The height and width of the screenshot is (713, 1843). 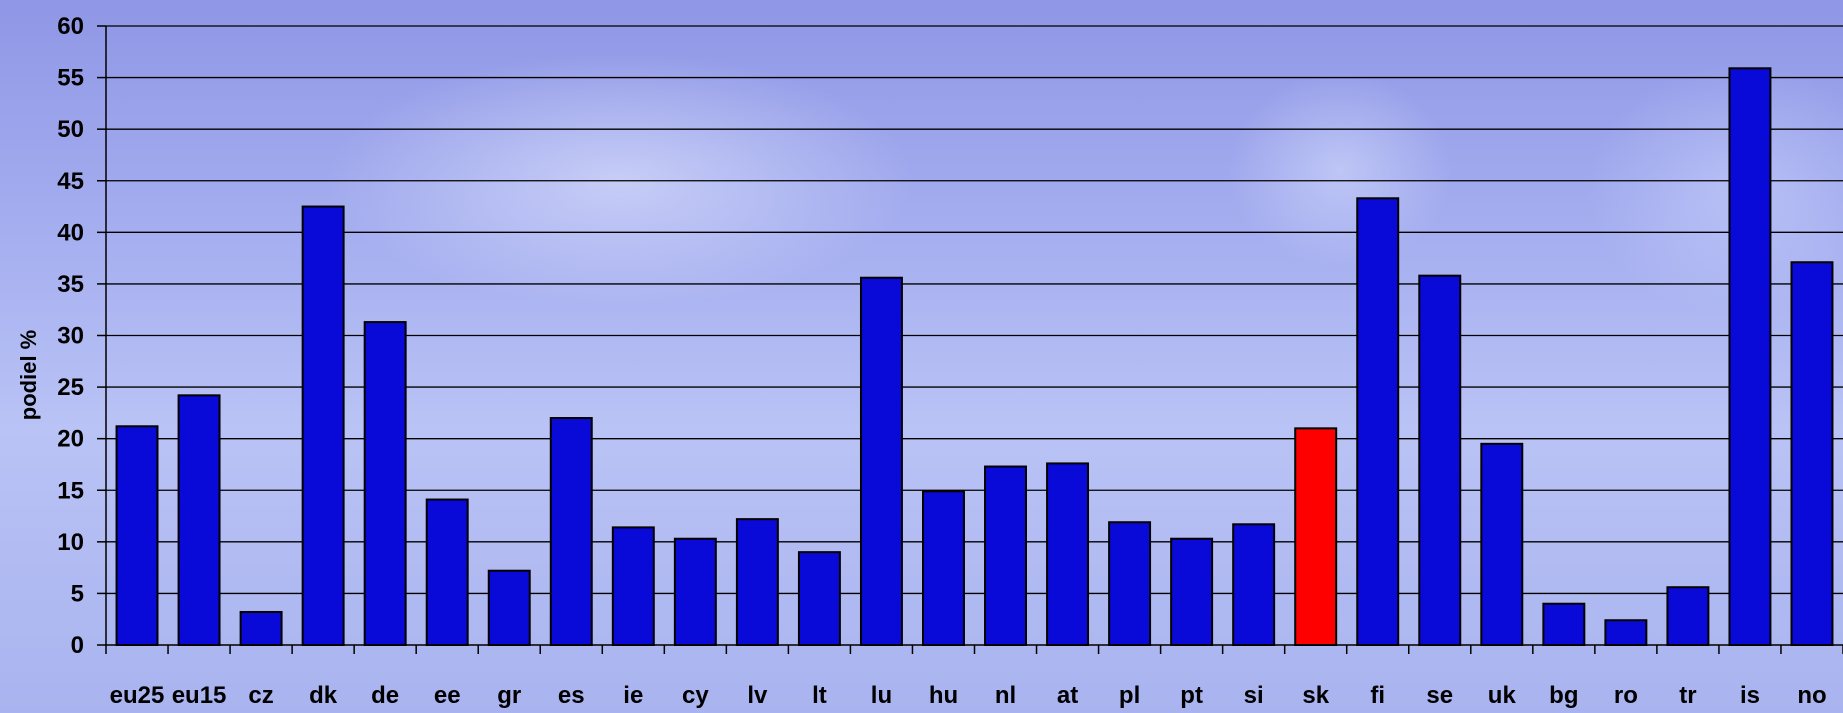 What do you see at coordinates (70, 542) in the screenshot?
I see `y-tick-label: 10` at bounding box center [70, 542].